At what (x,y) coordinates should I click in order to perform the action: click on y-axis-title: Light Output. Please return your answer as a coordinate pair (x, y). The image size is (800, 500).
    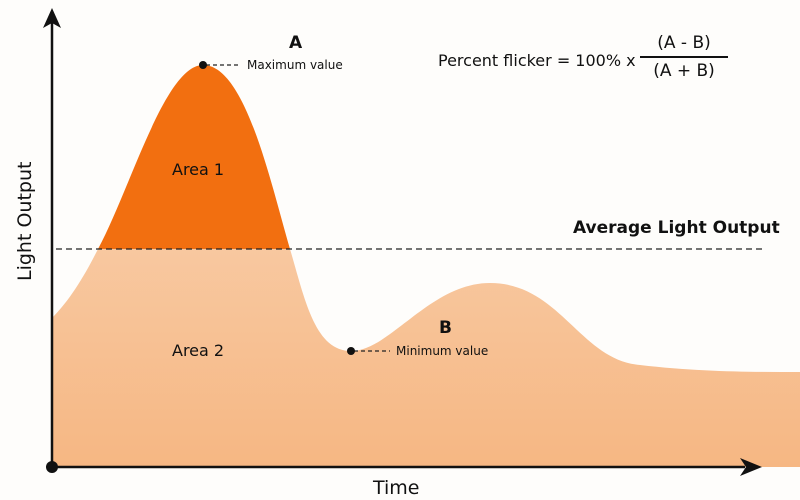
    Looking at the image, I should click on (25, 221).